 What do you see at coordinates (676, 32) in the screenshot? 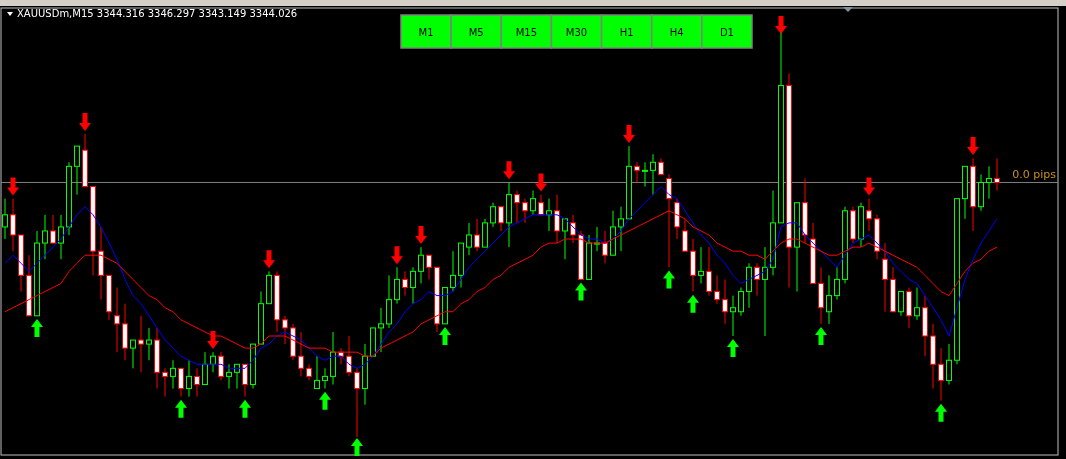
I see `annotation: H4` at bounding box center [676, 32].